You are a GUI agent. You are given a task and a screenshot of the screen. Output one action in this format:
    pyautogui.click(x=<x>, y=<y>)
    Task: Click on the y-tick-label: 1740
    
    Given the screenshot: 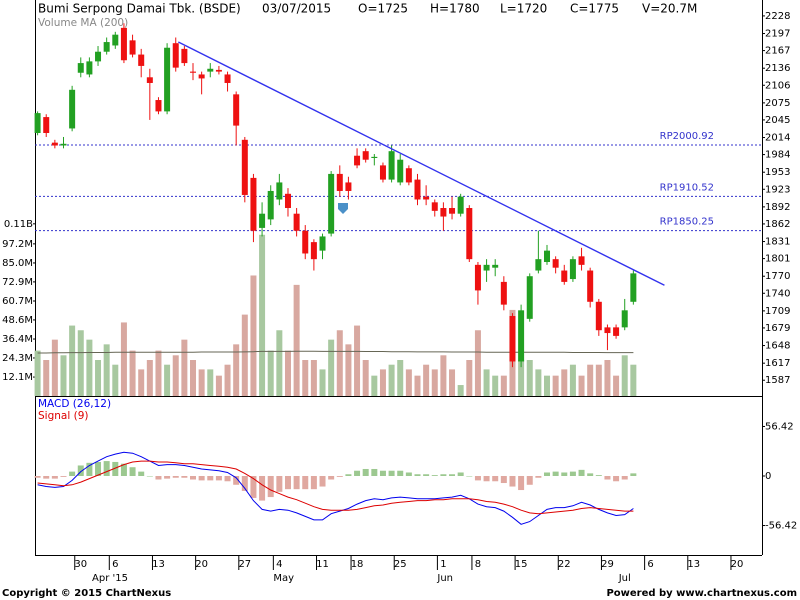 What is the action you would take?
    pyautogui.click(x=777, y=293)
    